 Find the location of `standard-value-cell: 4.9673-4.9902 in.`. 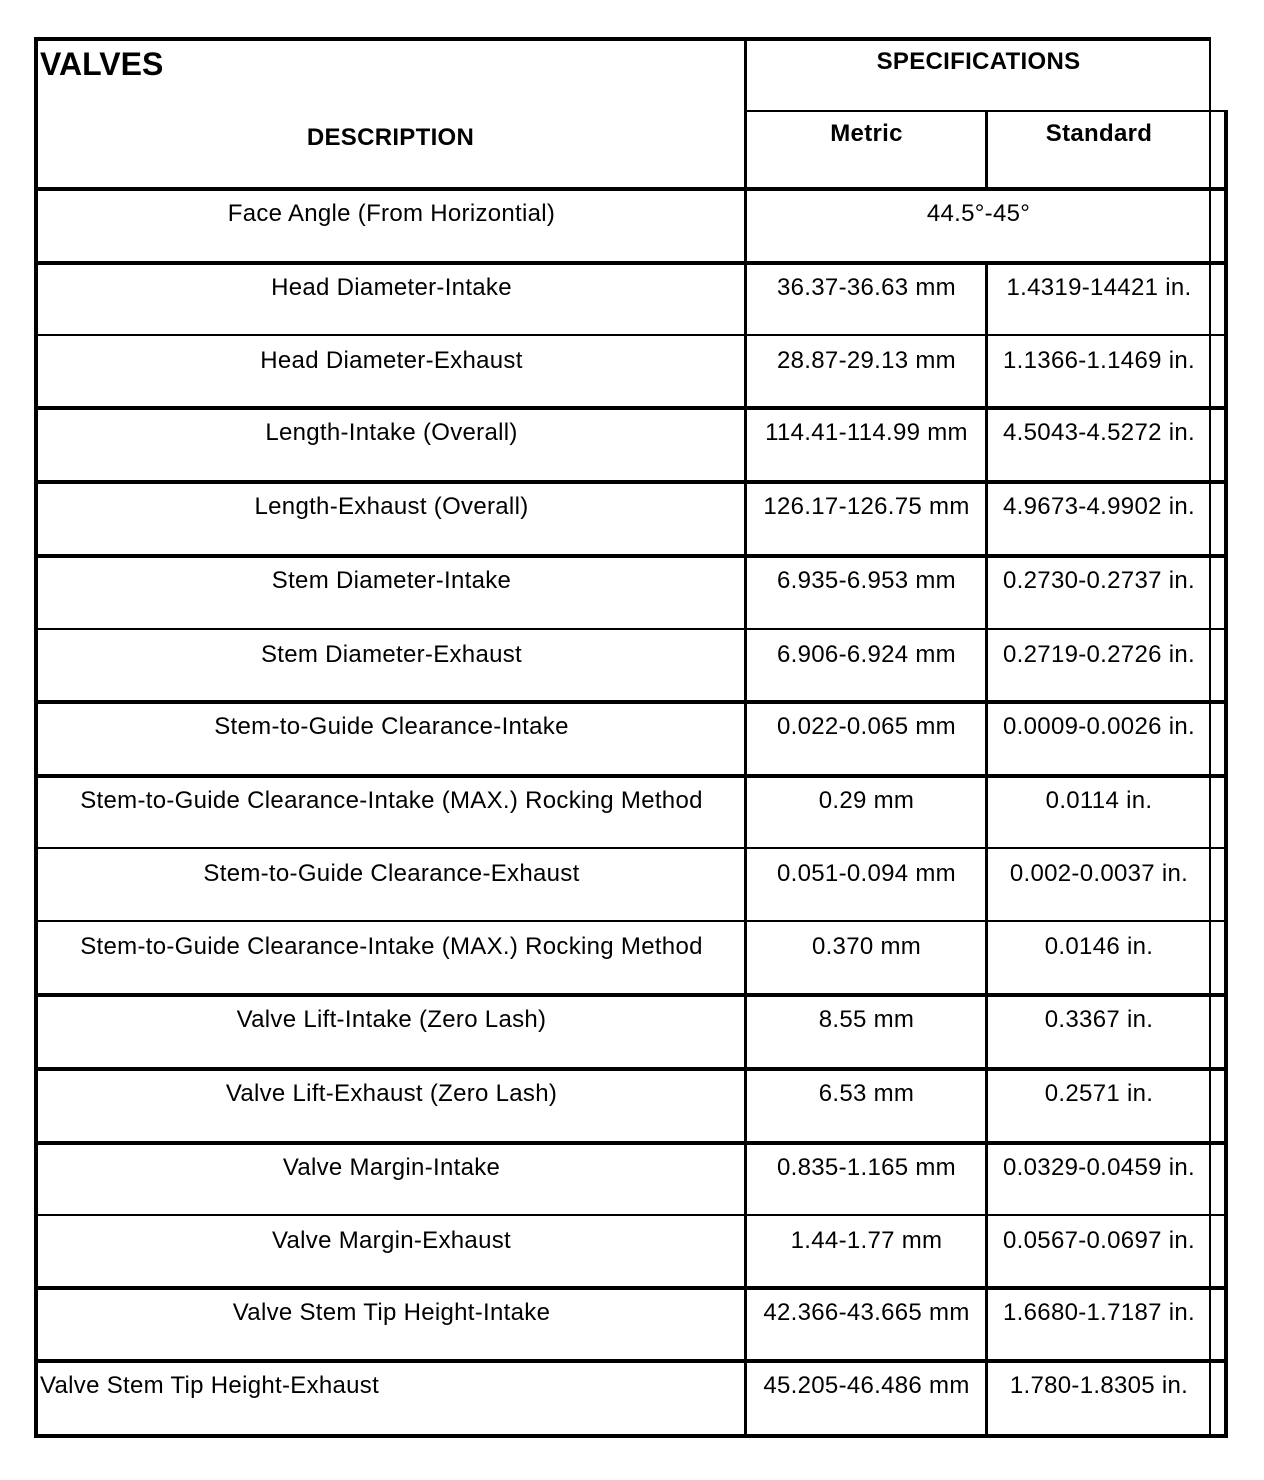

standard-value-cell: 4.9673-4.9902 in. is located at coordinates (1099, 506).